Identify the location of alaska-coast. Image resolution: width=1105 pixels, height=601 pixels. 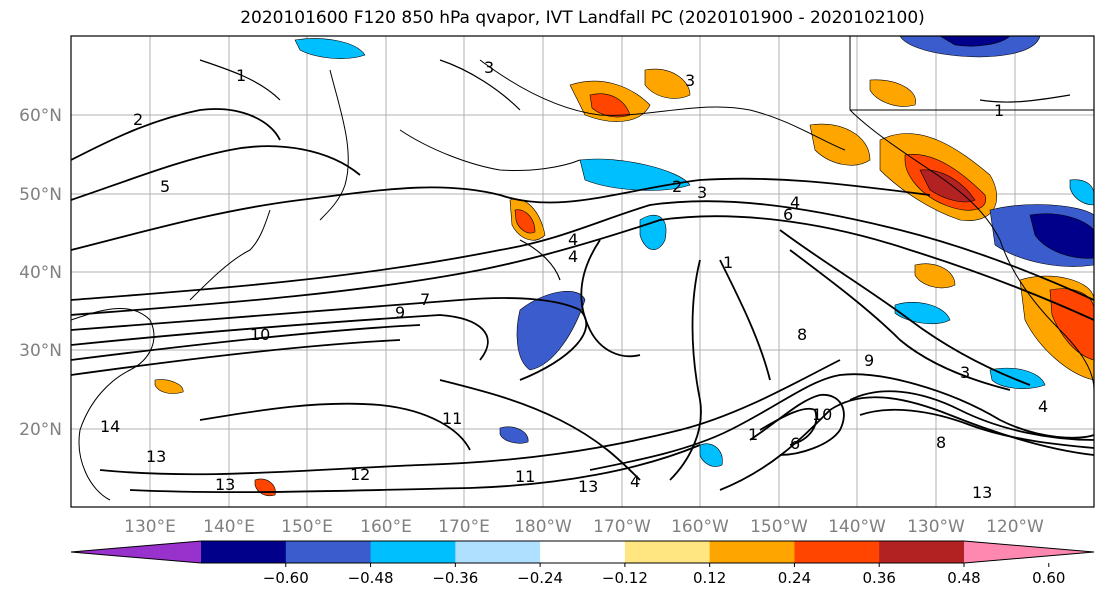
(662, 105).